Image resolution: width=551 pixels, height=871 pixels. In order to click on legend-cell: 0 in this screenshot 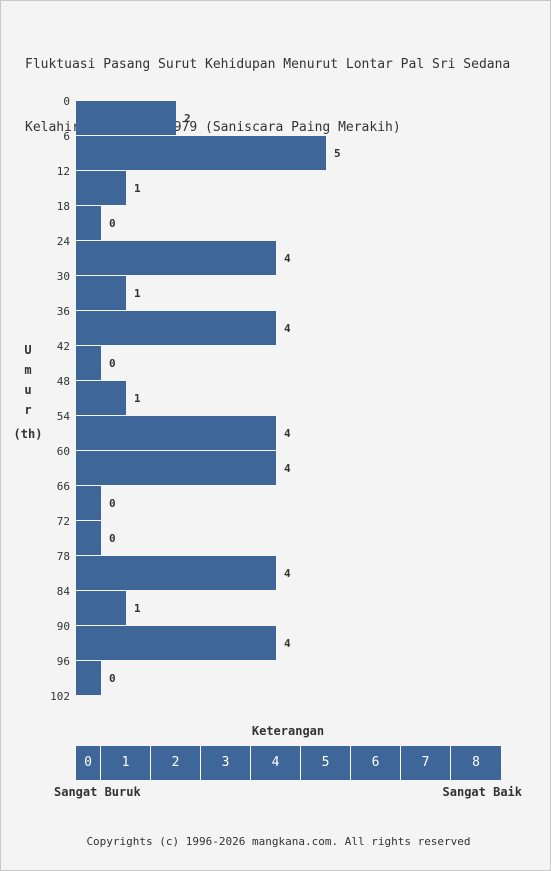, I will do `click(88, 763)`.